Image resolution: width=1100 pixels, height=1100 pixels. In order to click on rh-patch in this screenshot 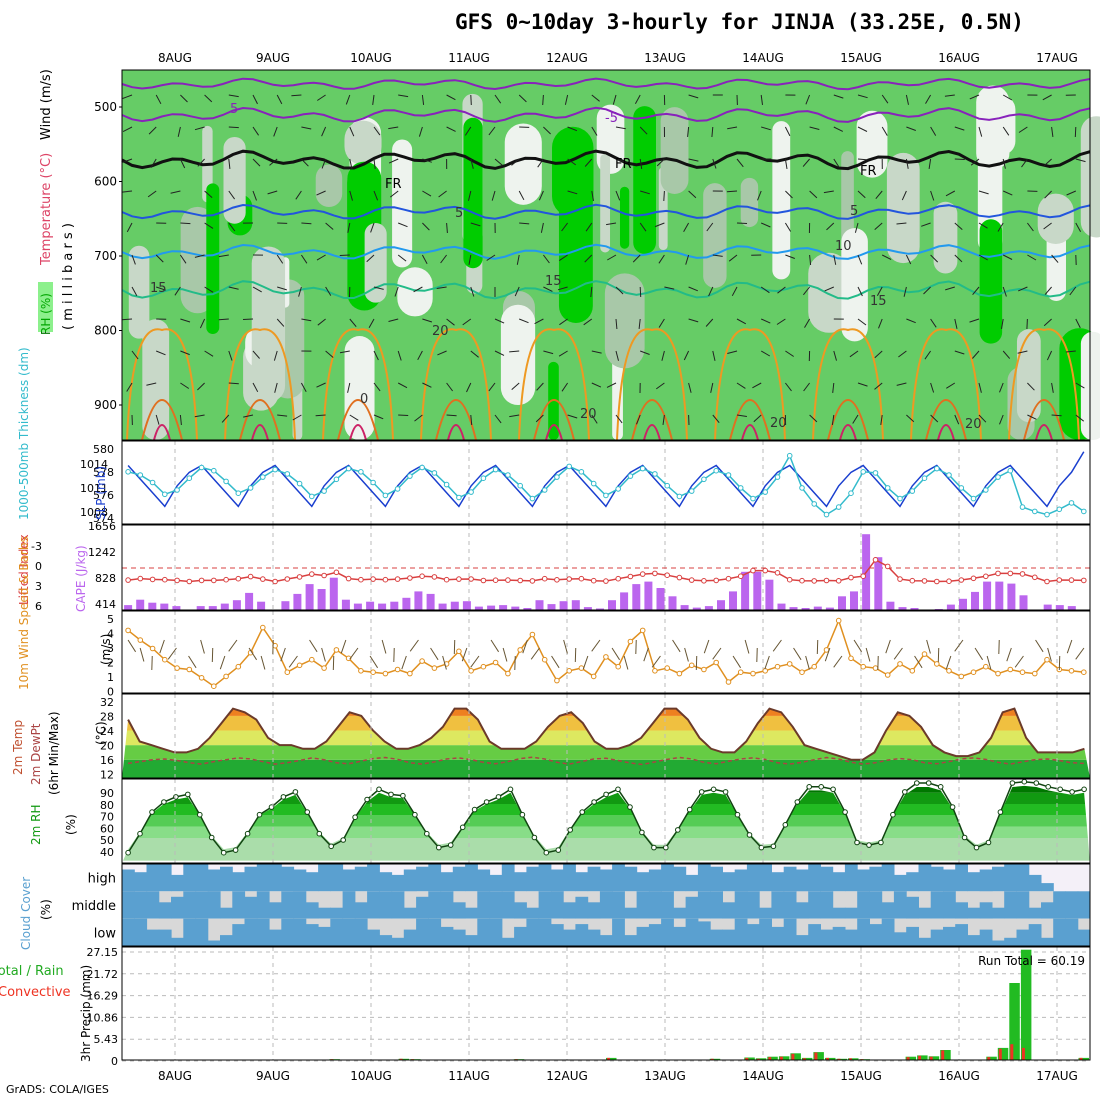, I will do `click(1055, 218)`.